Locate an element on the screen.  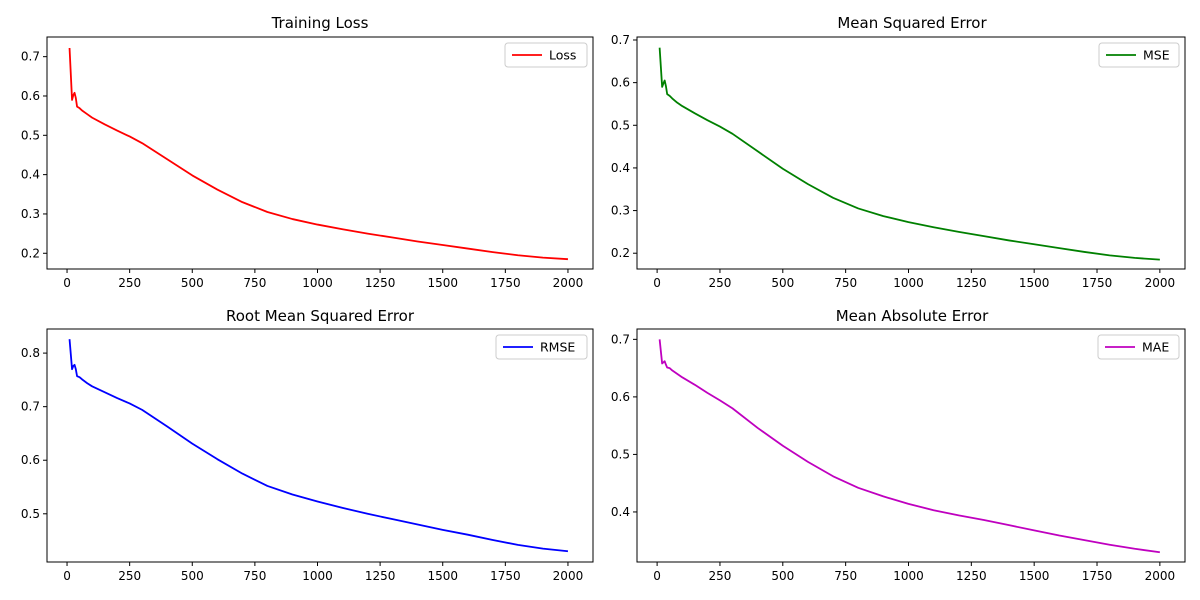
chart-title: Mean Absolute Error is located at coordinates (912, 316).